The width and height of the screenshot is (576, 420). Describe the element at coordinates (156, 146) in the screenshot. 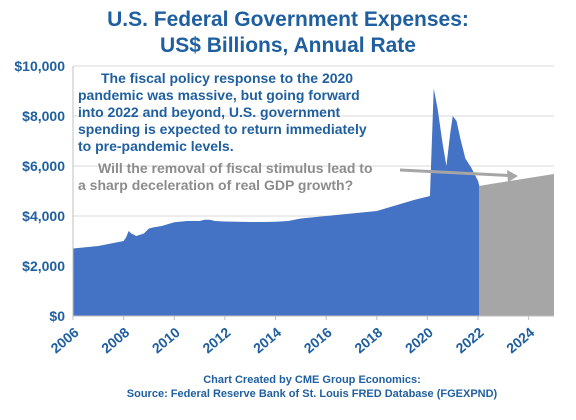

I see `annotation-blue-line-4: to pre-pandemic levels.` at that location.